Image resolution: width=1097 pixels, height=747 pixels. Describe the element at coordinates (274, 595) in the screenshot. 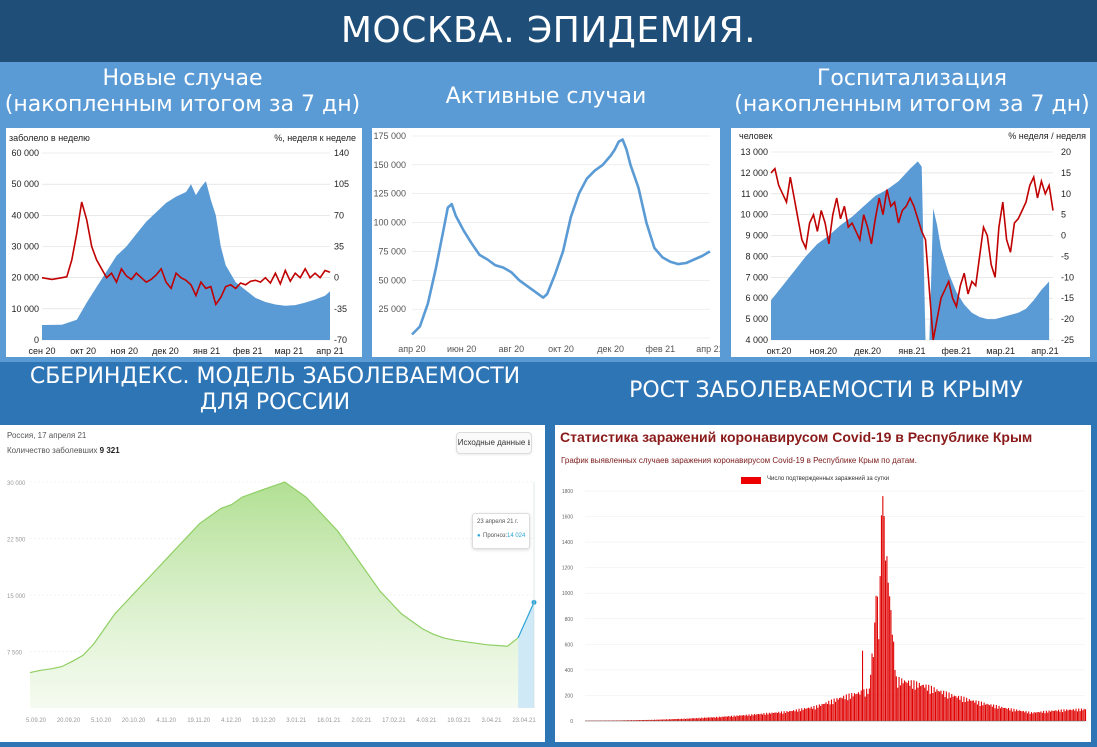

I see `cases-area` at that location.